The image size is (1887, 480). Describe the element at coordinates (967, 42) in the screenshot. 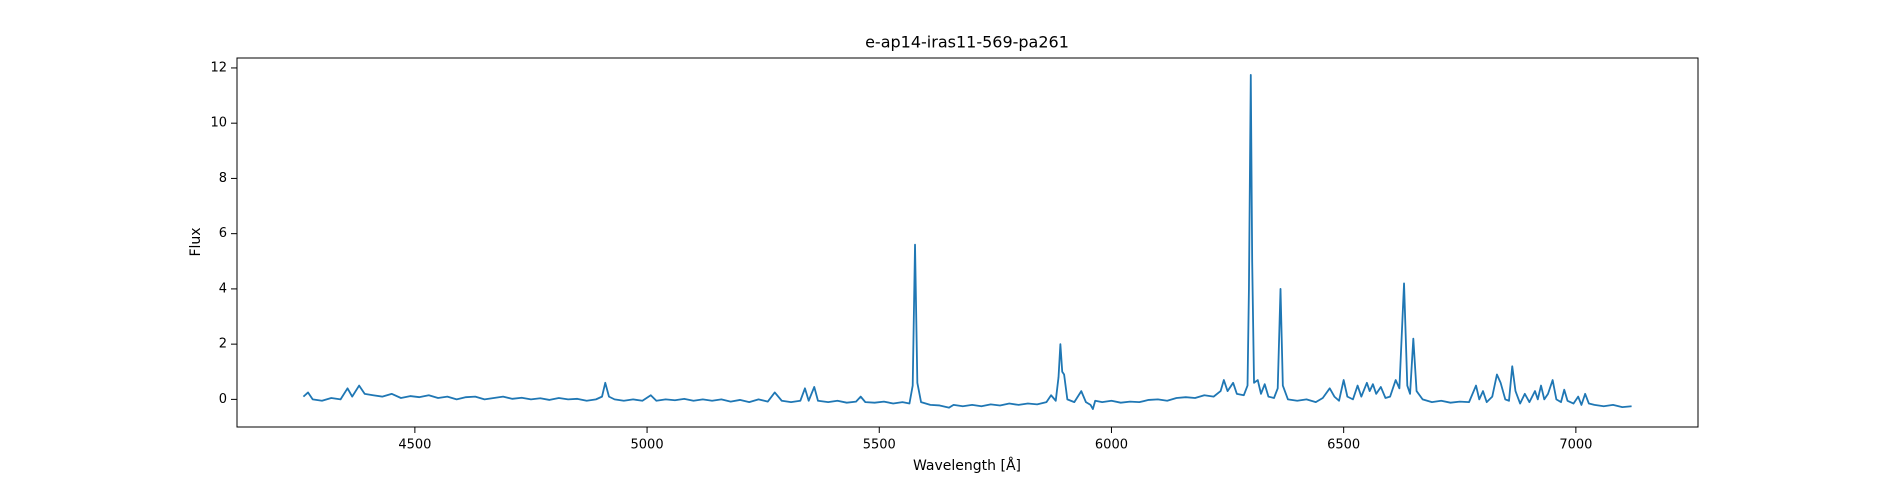

I see `chart-title: e-ap14-iras11-569-pa261` at that location.